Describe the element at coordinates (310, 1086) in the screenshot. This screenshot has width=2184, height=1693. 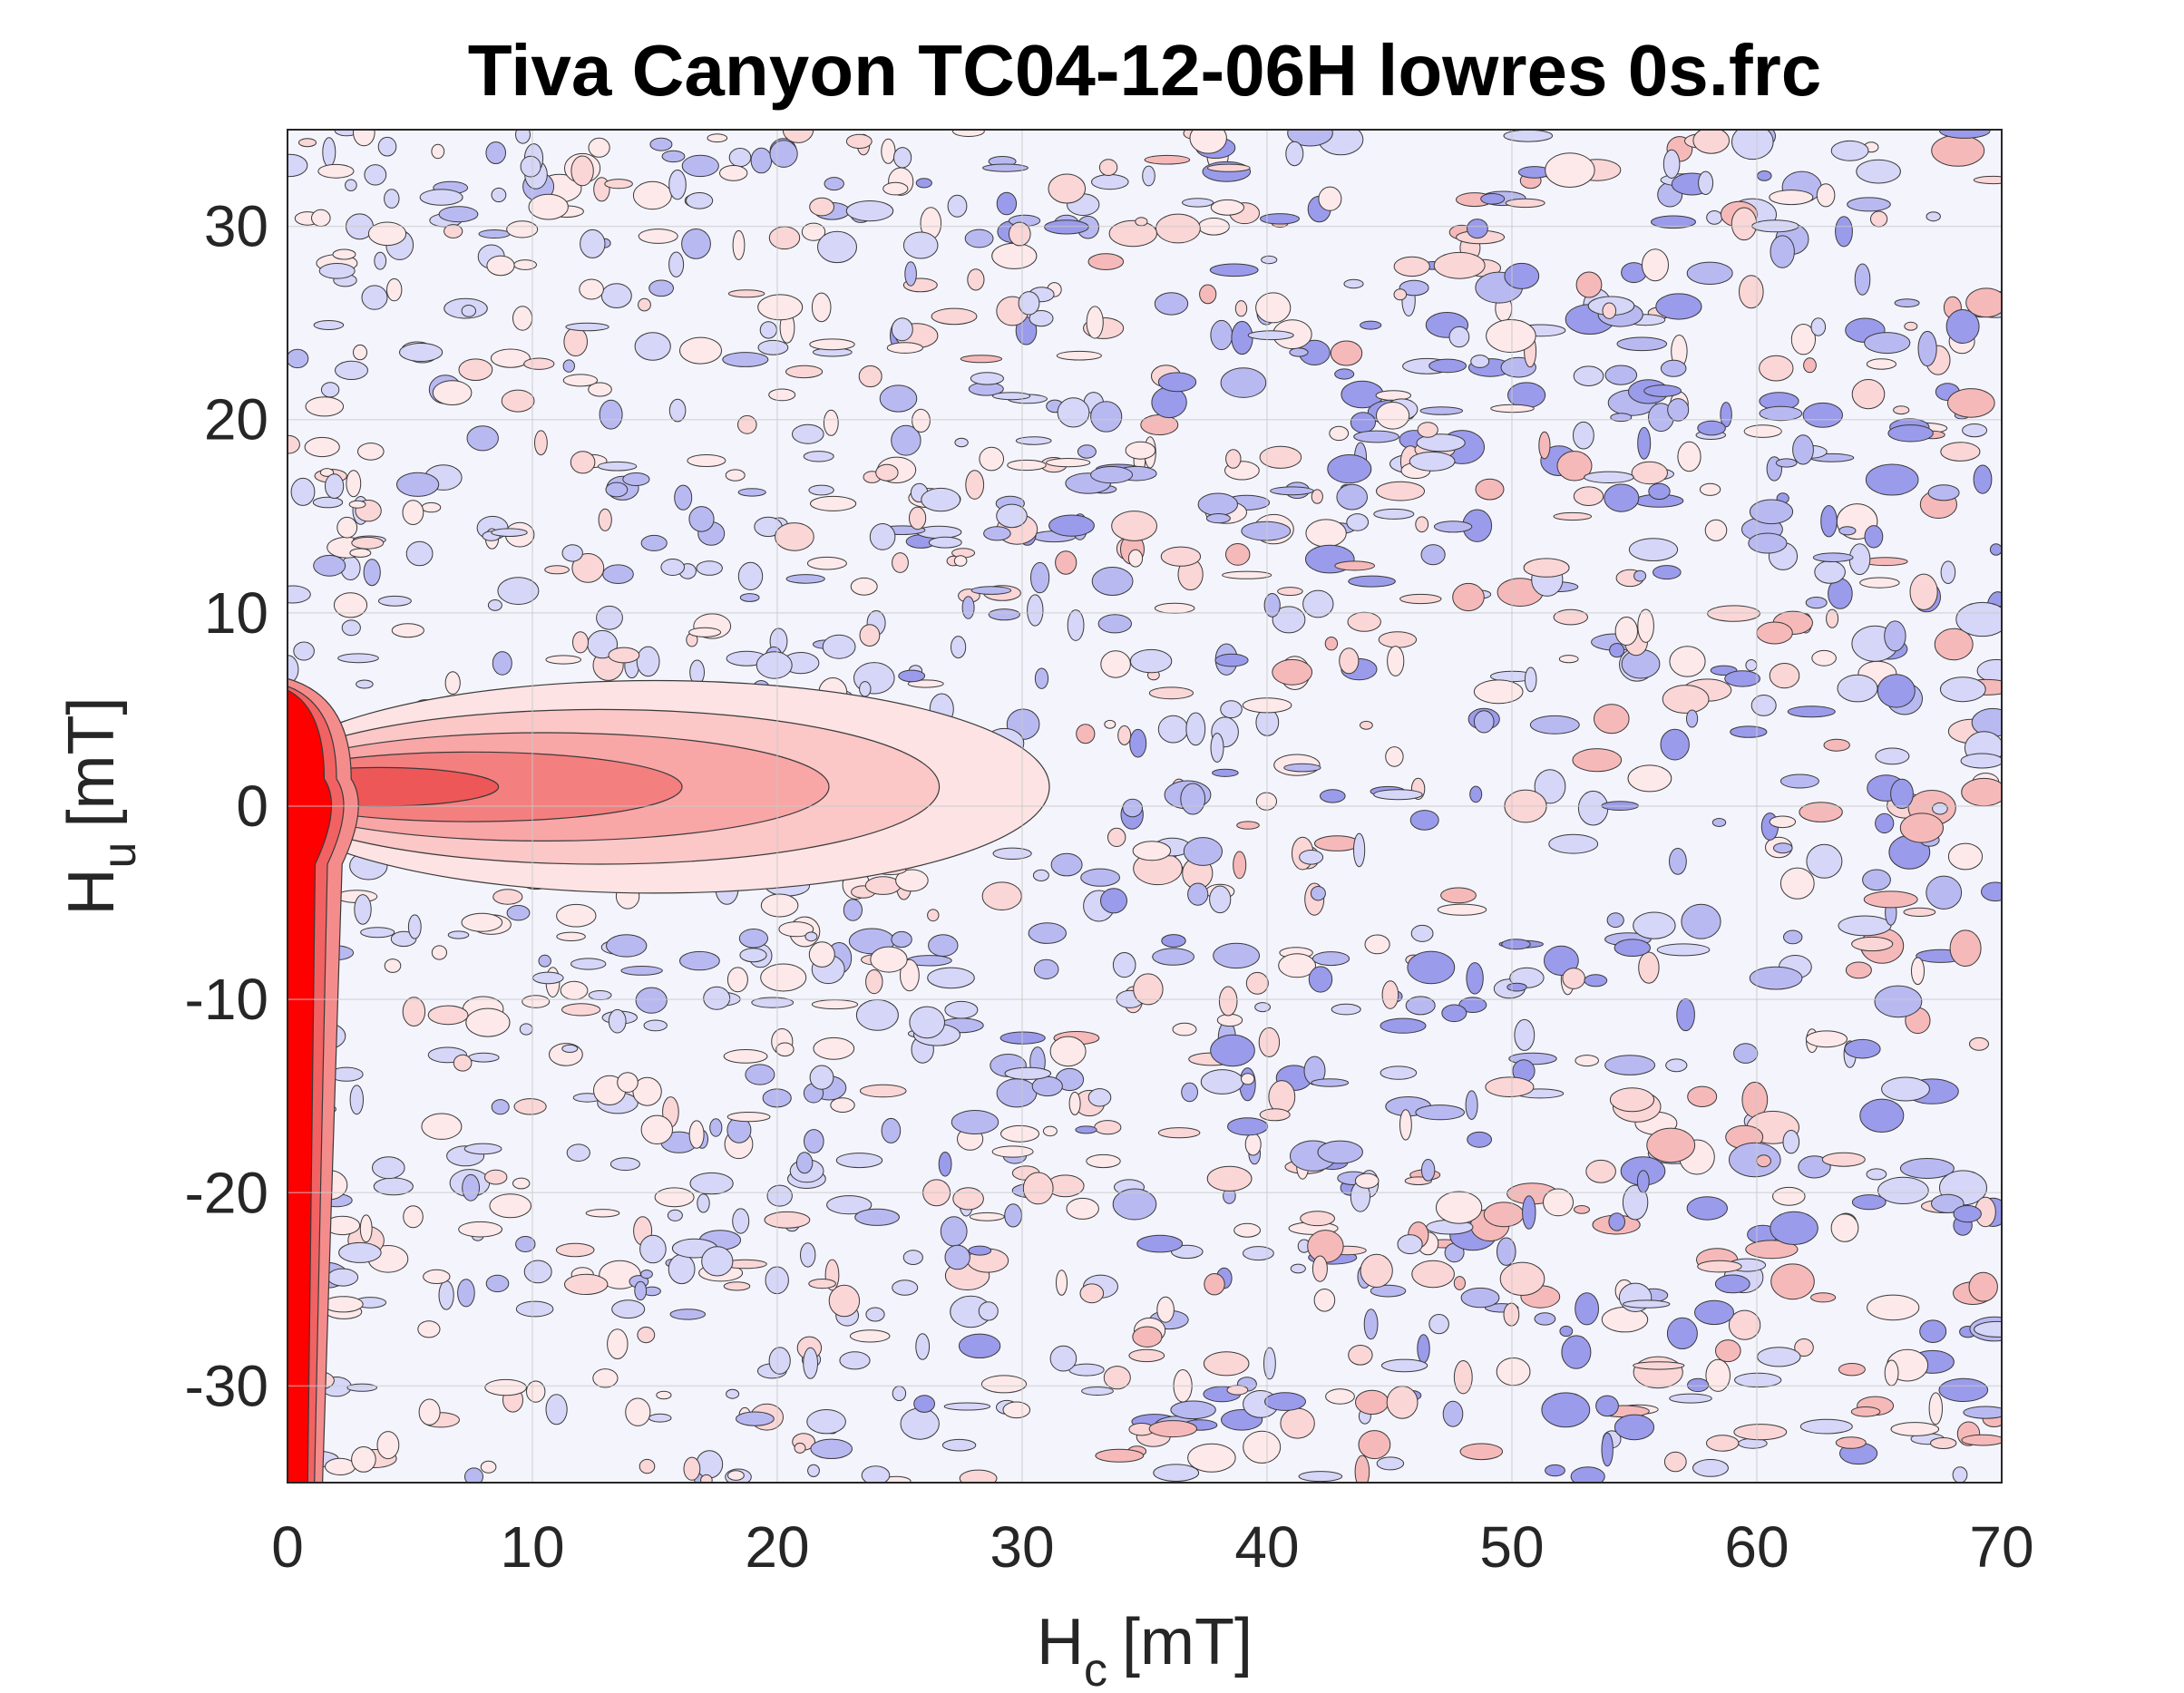
I see `vertical-ridge-contour` at that location.